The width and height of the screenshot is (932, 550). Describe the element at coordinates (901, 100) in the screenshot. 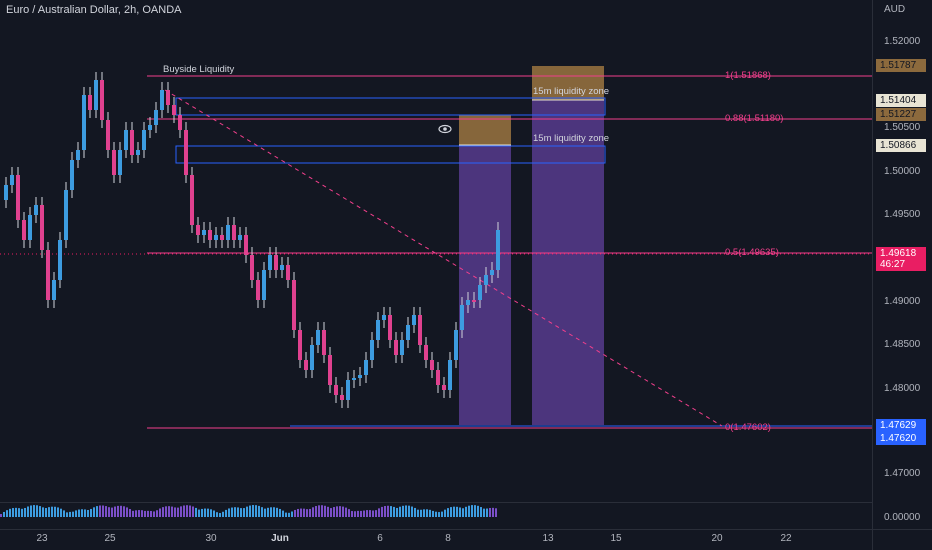

I see `price-badge: 1.51404` at that location.